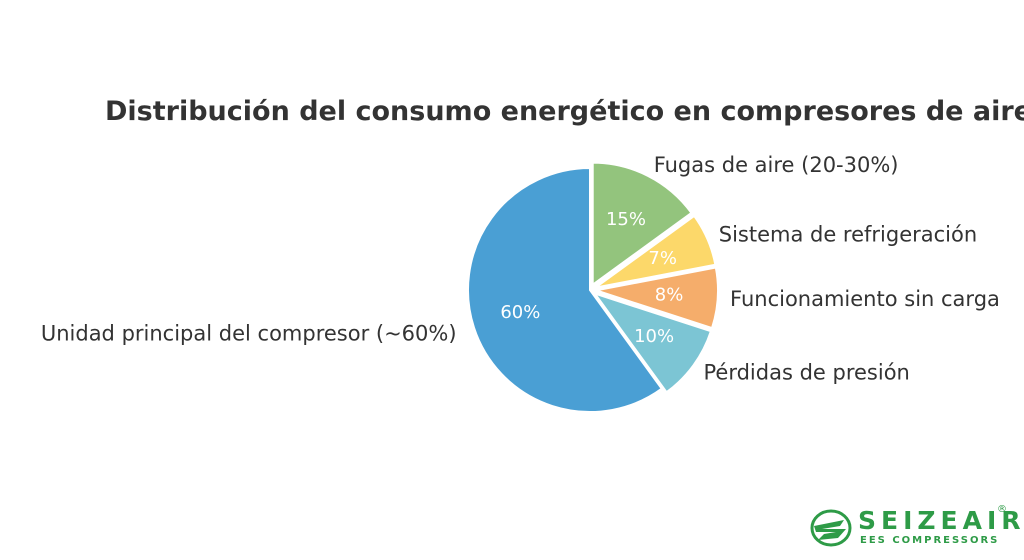  I want to click on pie-slice-label: Fugas de aire (20-30%), so click(776, 165).